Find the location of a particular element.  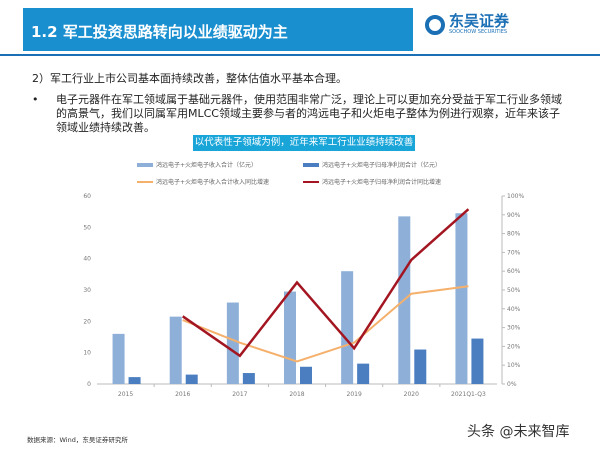

y-left-tick-label: 60 is located at coordinates (87, 196).